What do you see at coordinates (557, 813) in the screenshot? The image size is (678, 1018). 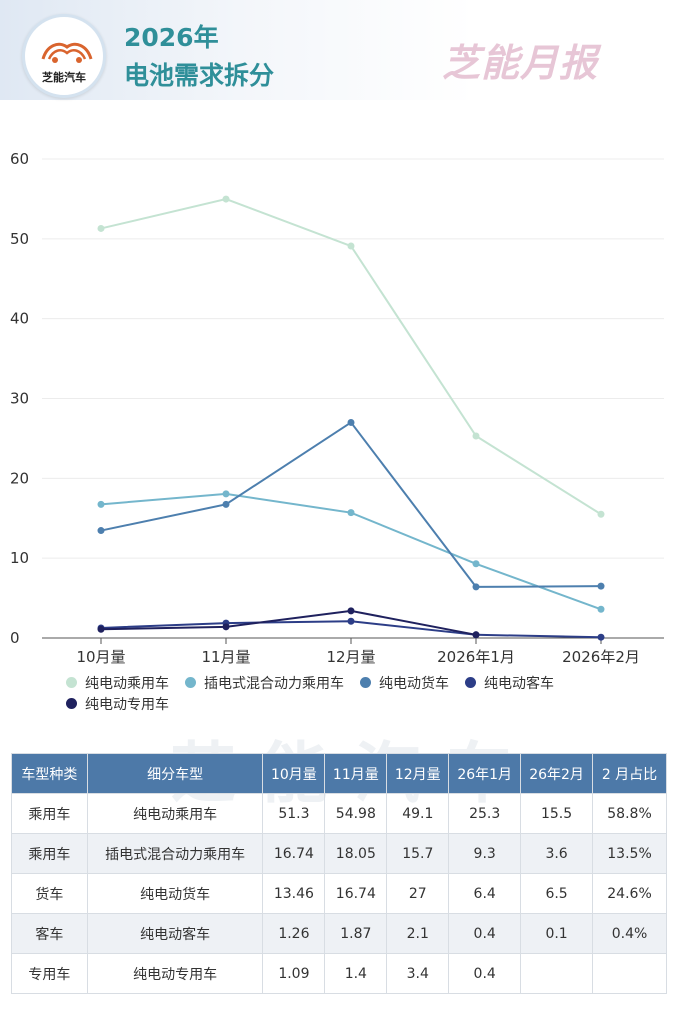 I see `table-cell: 15.5` at bounding box center [557, 813].